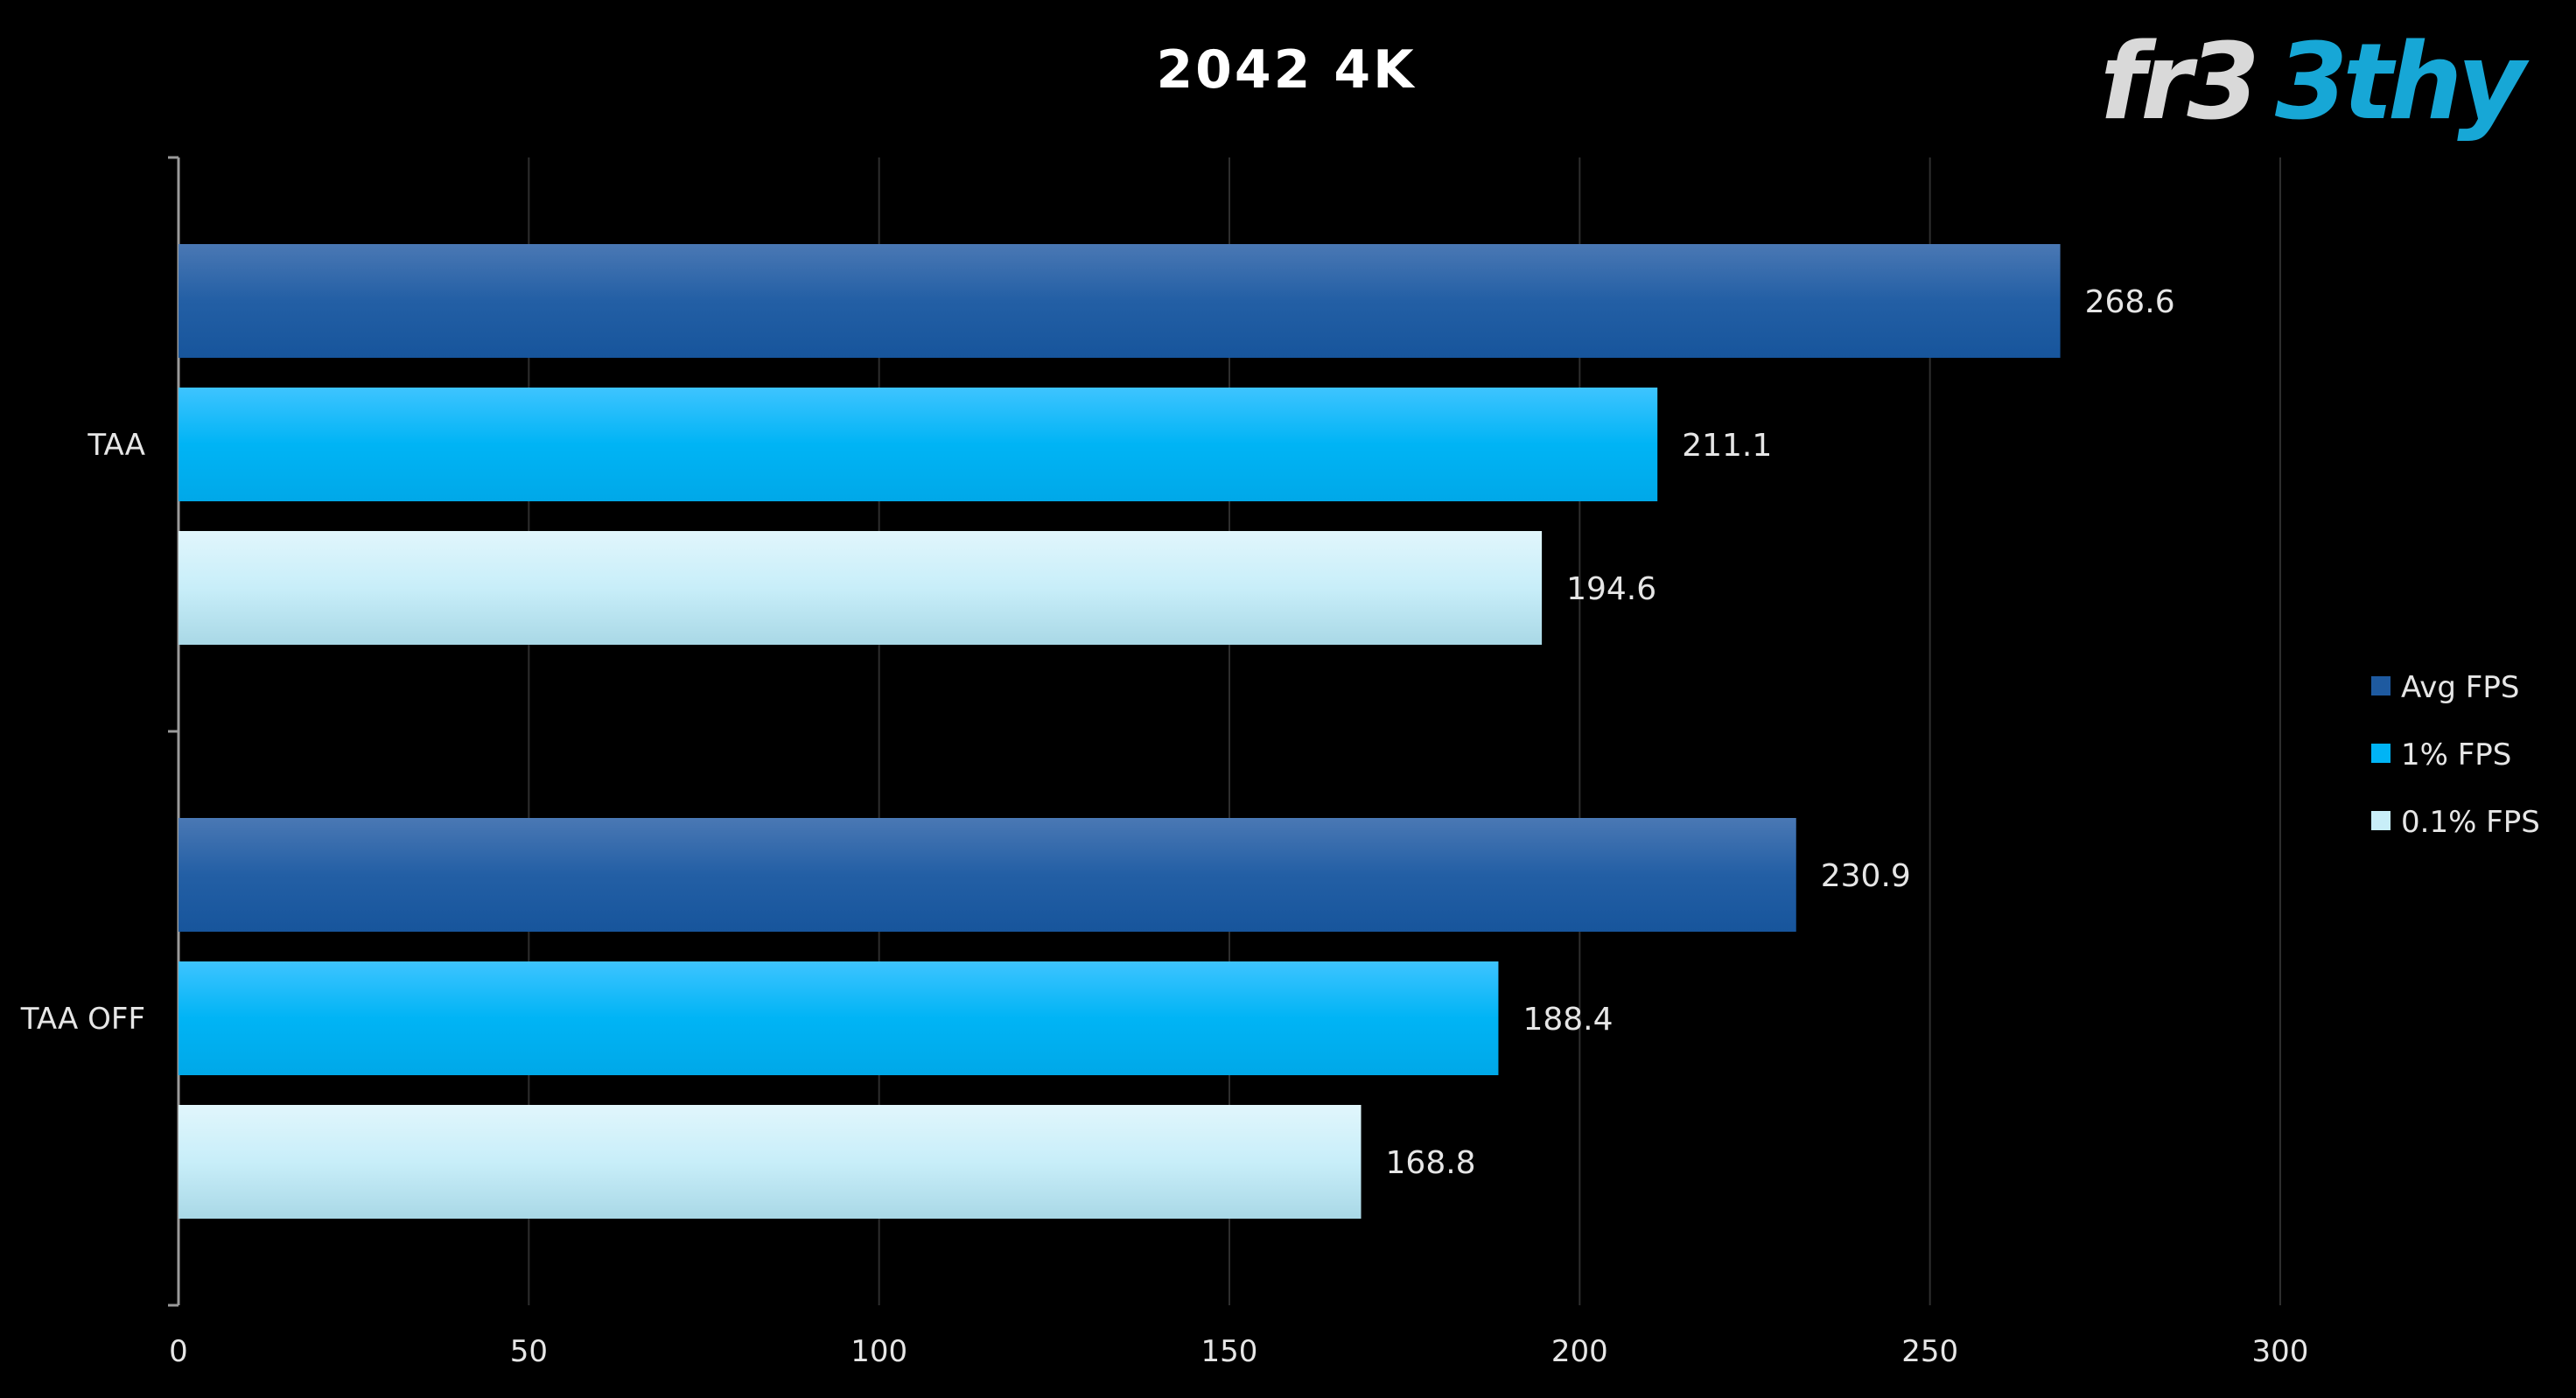  Describe the element at coordinates (1431, 1163) in the screenshot. I see `data-label: 168.8` at that location.